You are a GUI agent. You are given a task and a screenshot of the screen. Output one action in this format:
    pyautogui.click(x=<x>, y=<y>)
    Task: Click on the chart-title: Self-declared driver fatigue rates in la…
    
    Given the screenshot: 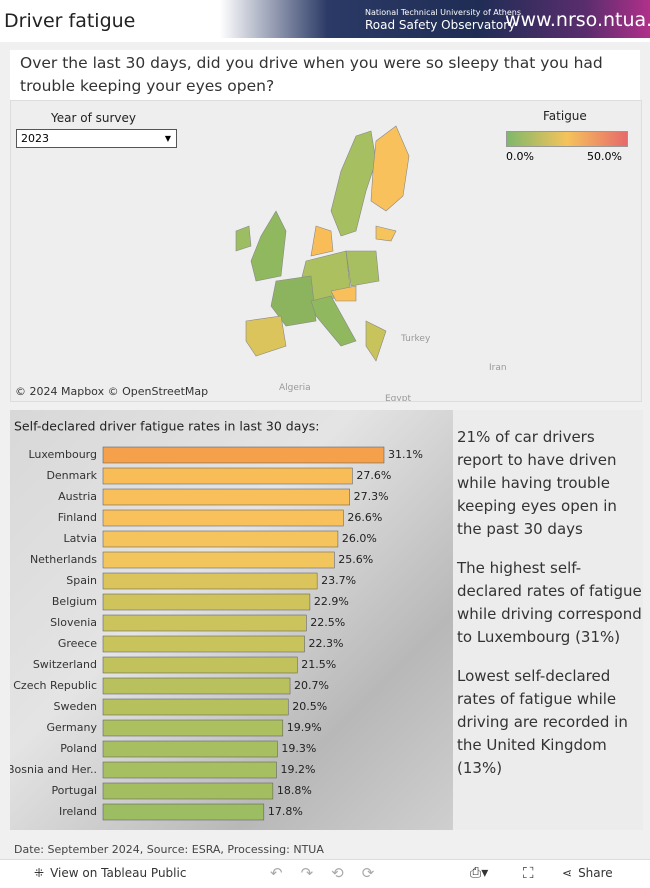 What is the action you would take?
    pyautogui.click(x=166, y=426)
    